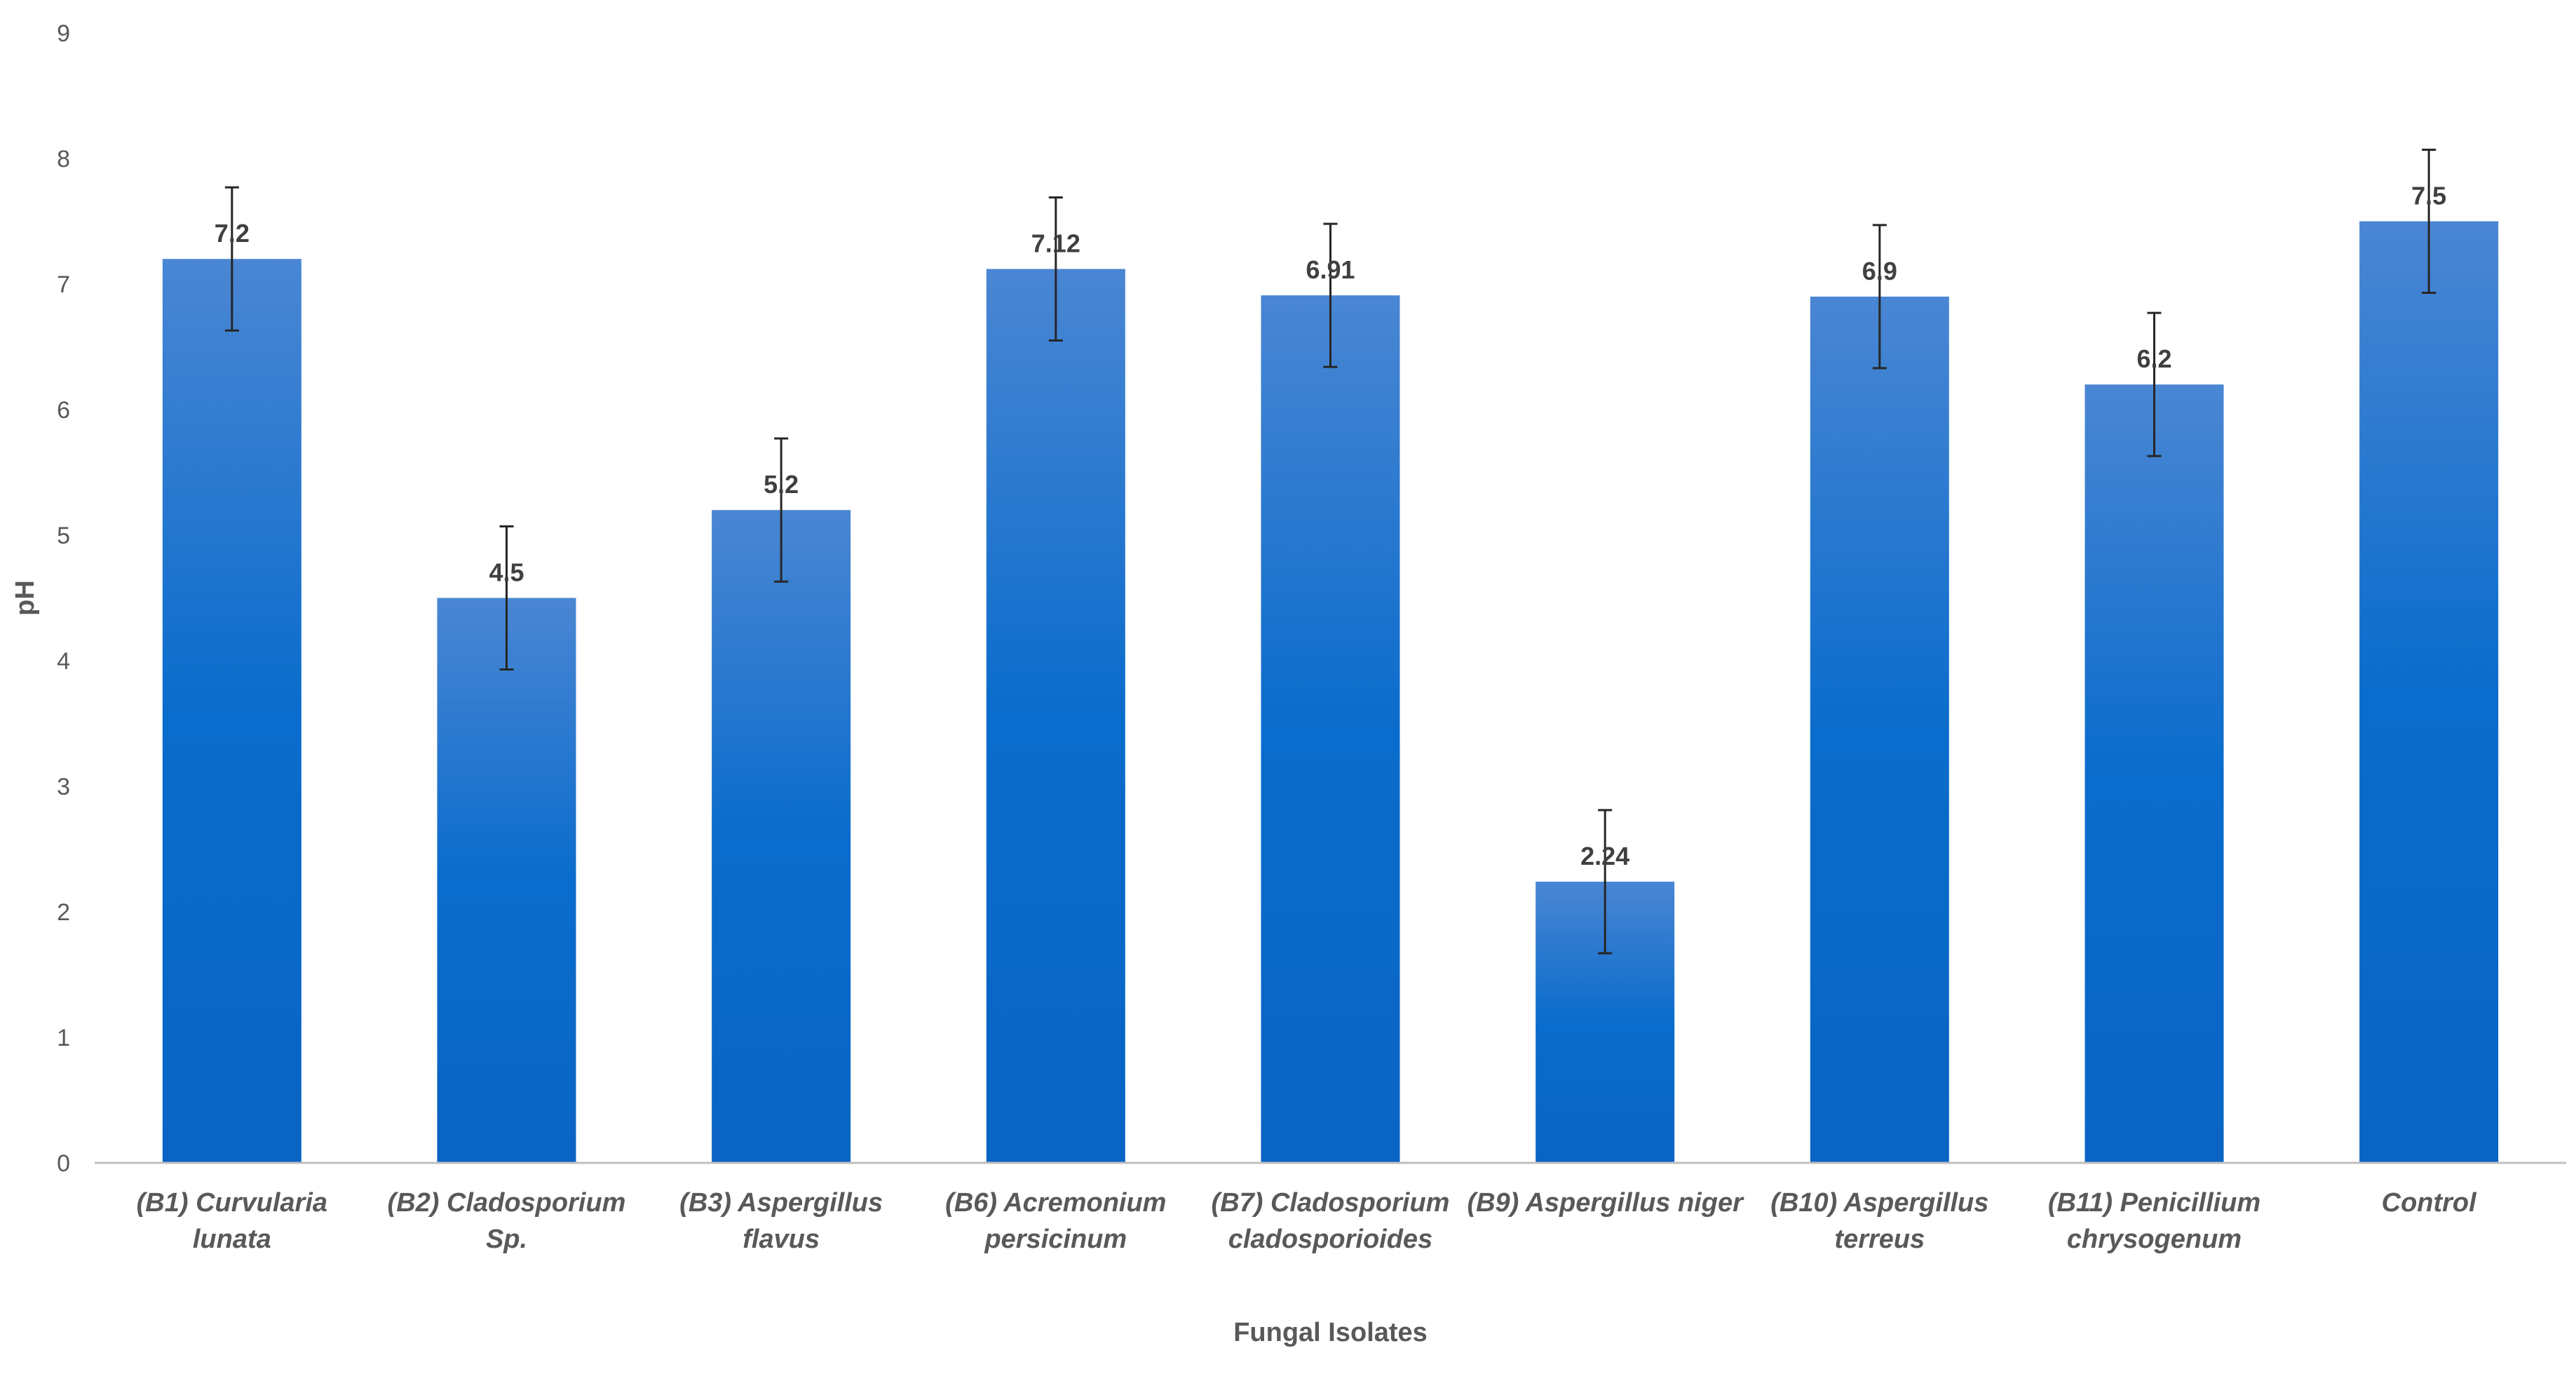 This screenshot has width=2576, height=1374. Describe the element at coordinates (781, 484) in the screenshot. I see `data-label: 5.2` at that location.